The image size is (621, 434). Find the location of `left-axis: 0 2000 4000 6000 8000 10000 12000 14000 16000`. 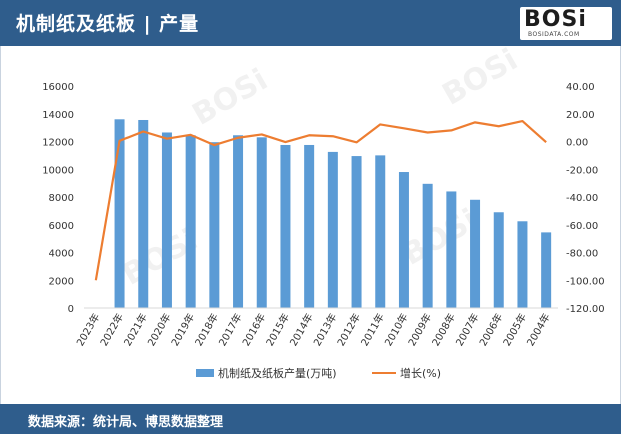

left-axis: 0 2000 4000 6000 8000 10000 12000 14000 16000 is located at coordinates (58, 198).